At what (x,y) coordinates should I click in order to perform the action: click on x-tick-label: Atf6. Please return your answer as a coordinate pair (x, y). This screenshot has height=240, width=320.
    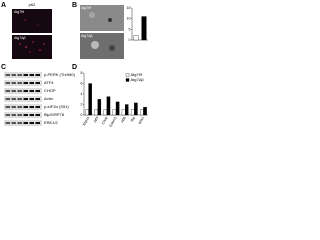
    Looking at the image, I should click on (123, 119).